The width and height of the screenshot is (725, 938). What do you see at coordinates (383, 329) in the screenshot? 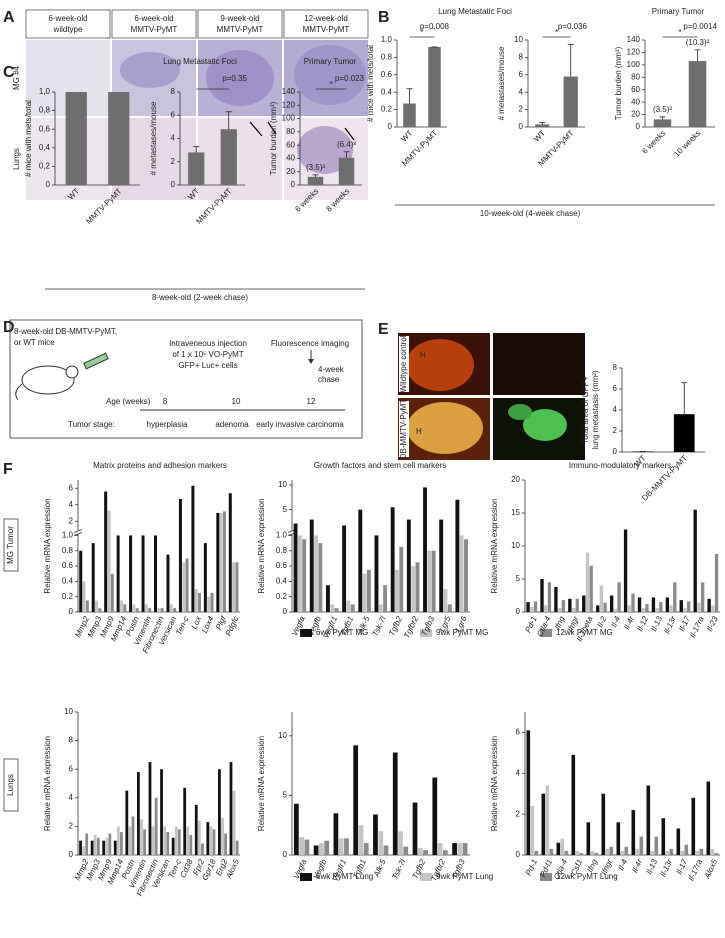
I see `panel-label: E` at bounding box center [383, 329].